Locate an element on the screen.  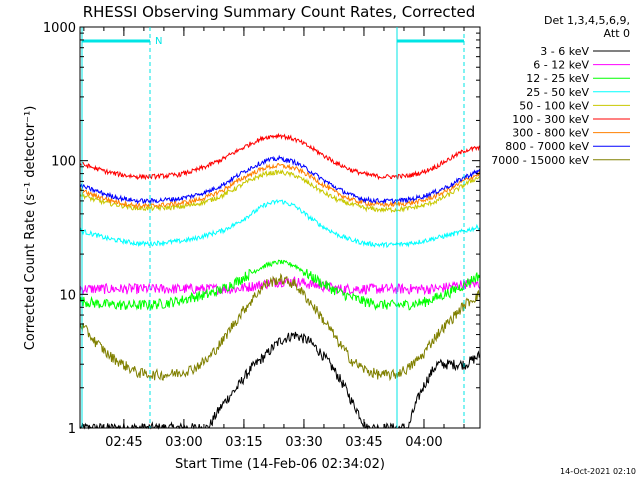
legend-label-6: 300 - 800 keV is located at coordinates (550, 133).